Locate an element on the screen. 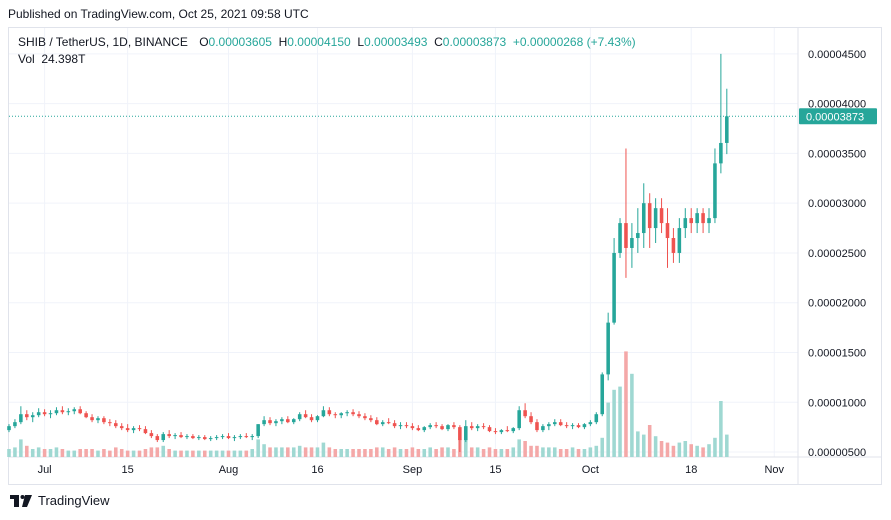 The width and height of the screenshot is (891, 520). volume-value: 24.398T is located at coordinates (63, 59).